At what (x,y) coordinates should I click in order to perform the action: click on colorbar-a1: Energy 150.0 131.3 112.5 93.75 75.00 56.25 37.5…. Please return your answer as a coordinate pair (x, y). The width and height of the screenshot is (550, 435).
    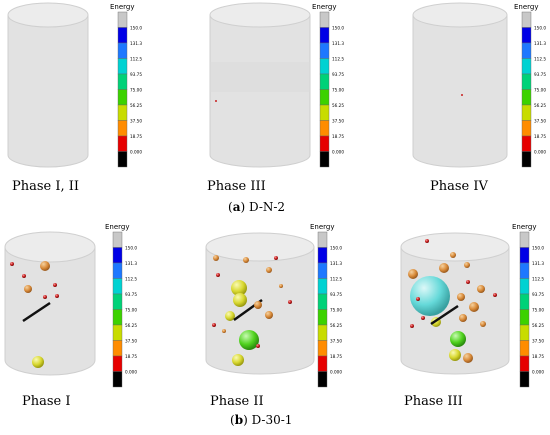
    Looking at the image, I should click on (126, 85).